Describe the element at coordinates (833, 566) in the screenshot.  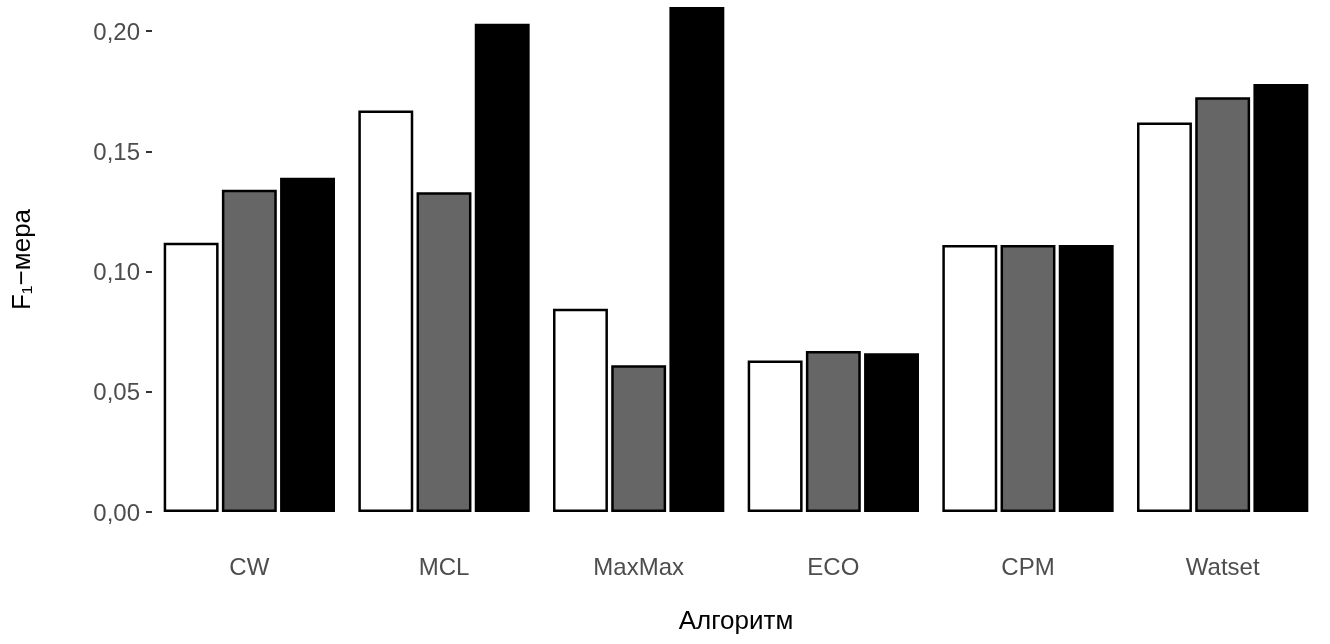
I see `x-tick-label: ECO` at that location.